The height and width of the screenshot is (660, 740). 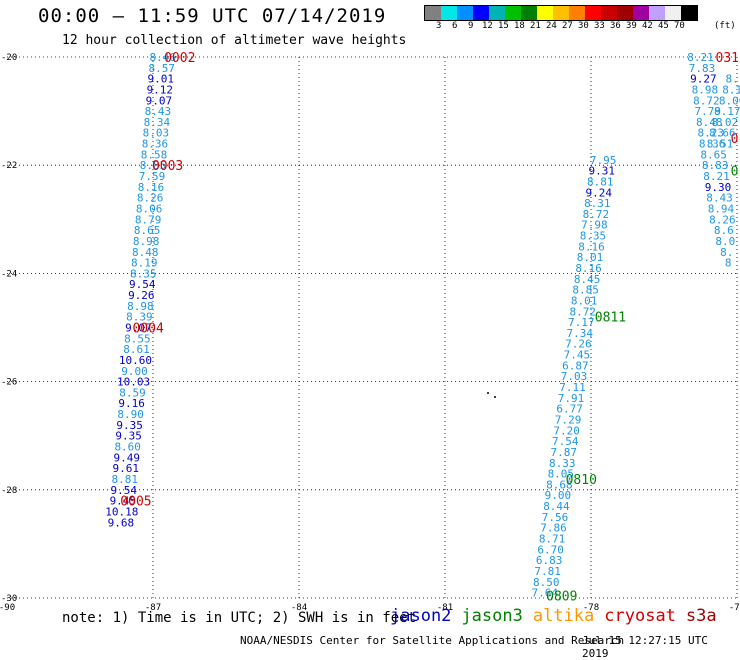 I want to click on wave-height-value: 8.90, so click(x=130, y=414).